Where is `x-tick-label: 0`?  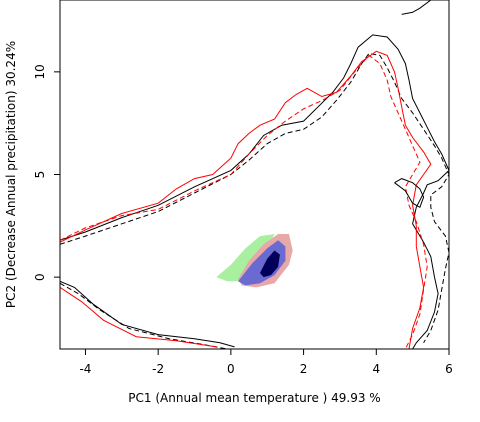 x-tick-label: 0 is located at coordinates (231, 369).